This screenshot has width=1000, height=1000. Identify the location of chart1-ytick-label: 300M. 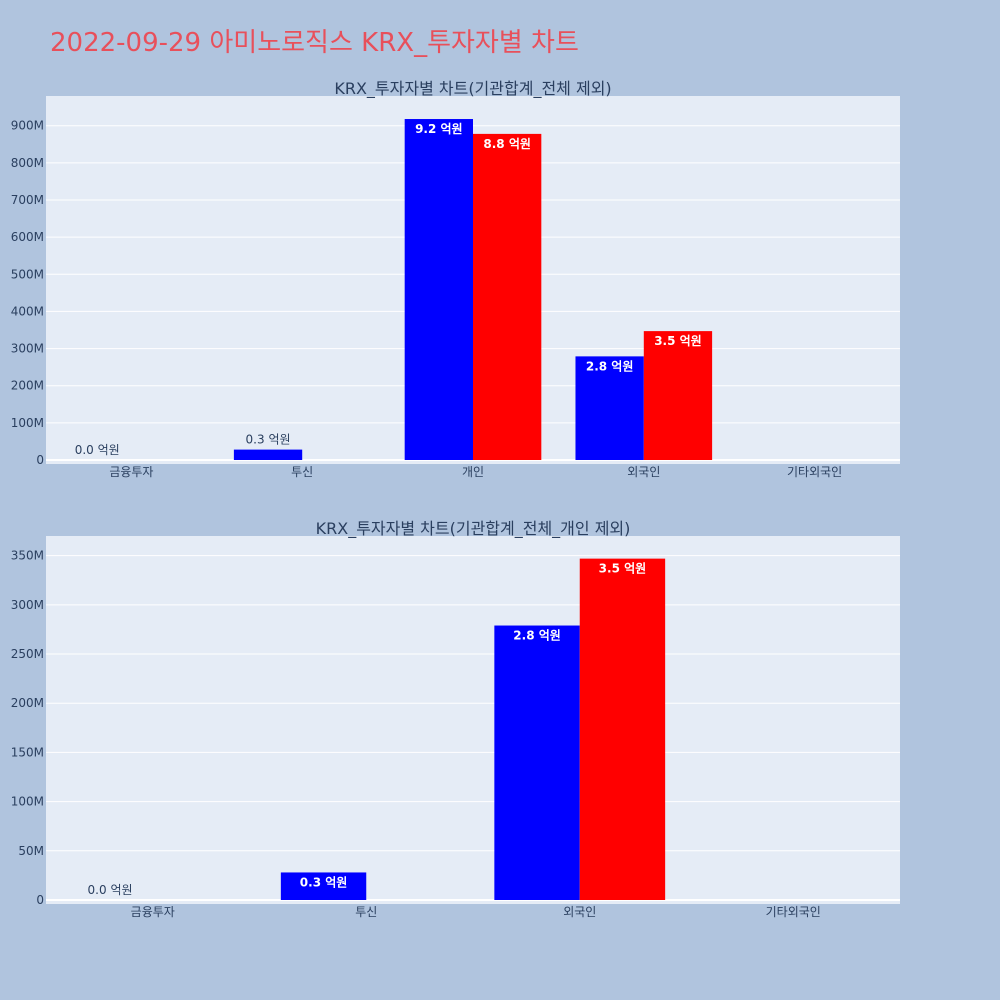
(27, 349).